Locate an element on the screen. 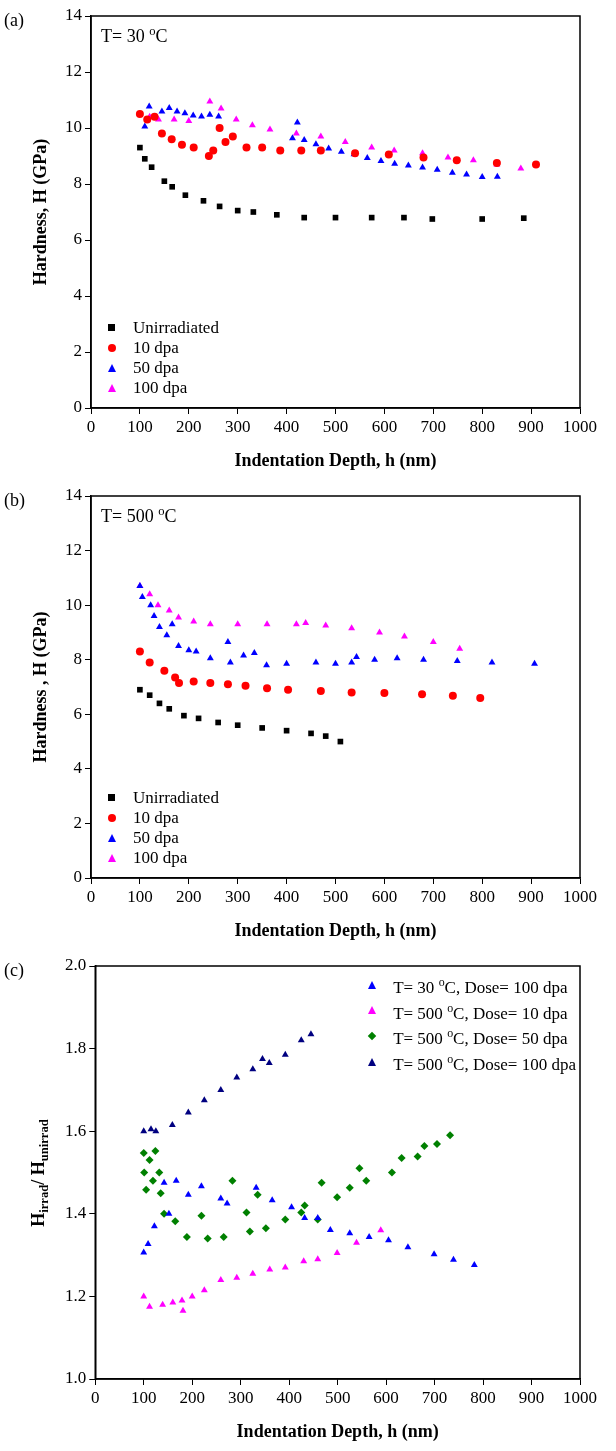 The height and width of the screenshot is (1451, 616). x-tick-label: 600 is located at coordinates (386, 1397).